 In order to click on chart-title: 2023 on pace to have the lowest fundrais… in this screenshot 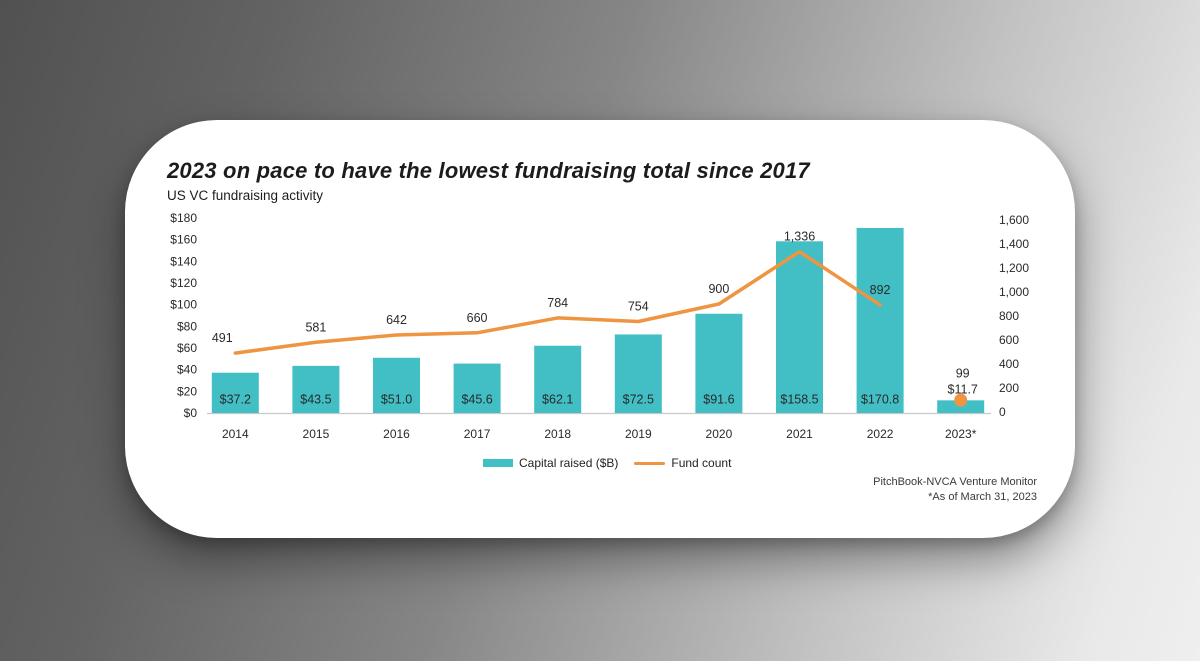, I will do `click(488, 170)`.